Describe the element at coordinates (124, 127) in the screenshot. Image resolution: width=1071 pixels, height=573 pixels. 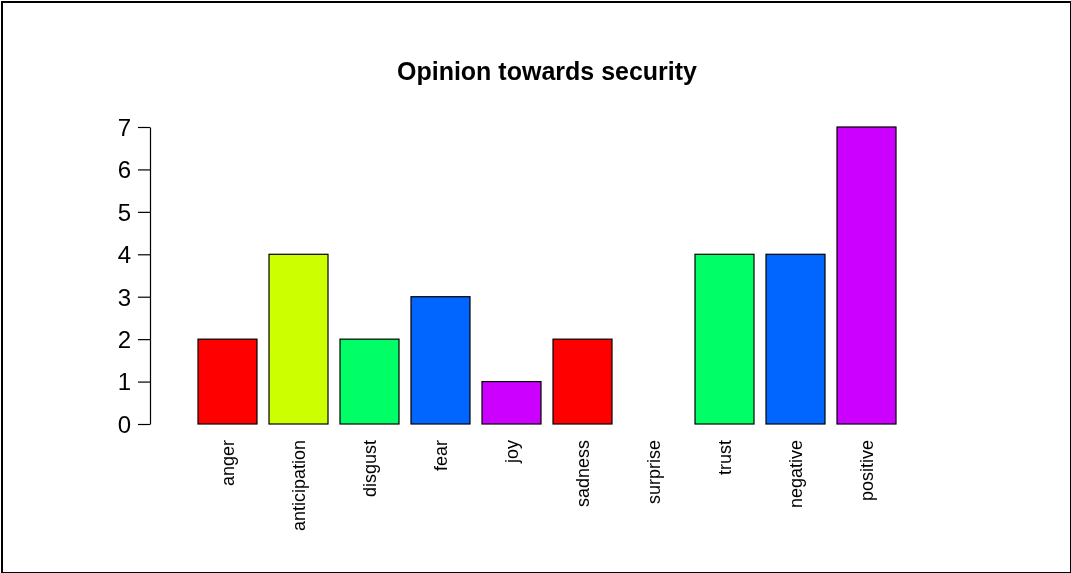
I see `y-tick-label: 7` at that location.